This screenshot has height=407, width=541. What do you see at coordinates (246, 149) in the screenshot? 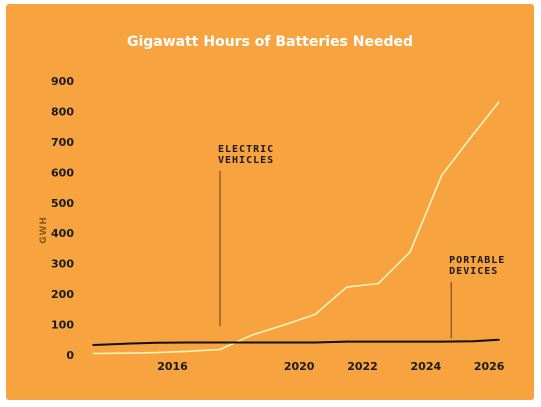
I see `annotation-label: ELECTRIC` at bounding box center [246, 149].